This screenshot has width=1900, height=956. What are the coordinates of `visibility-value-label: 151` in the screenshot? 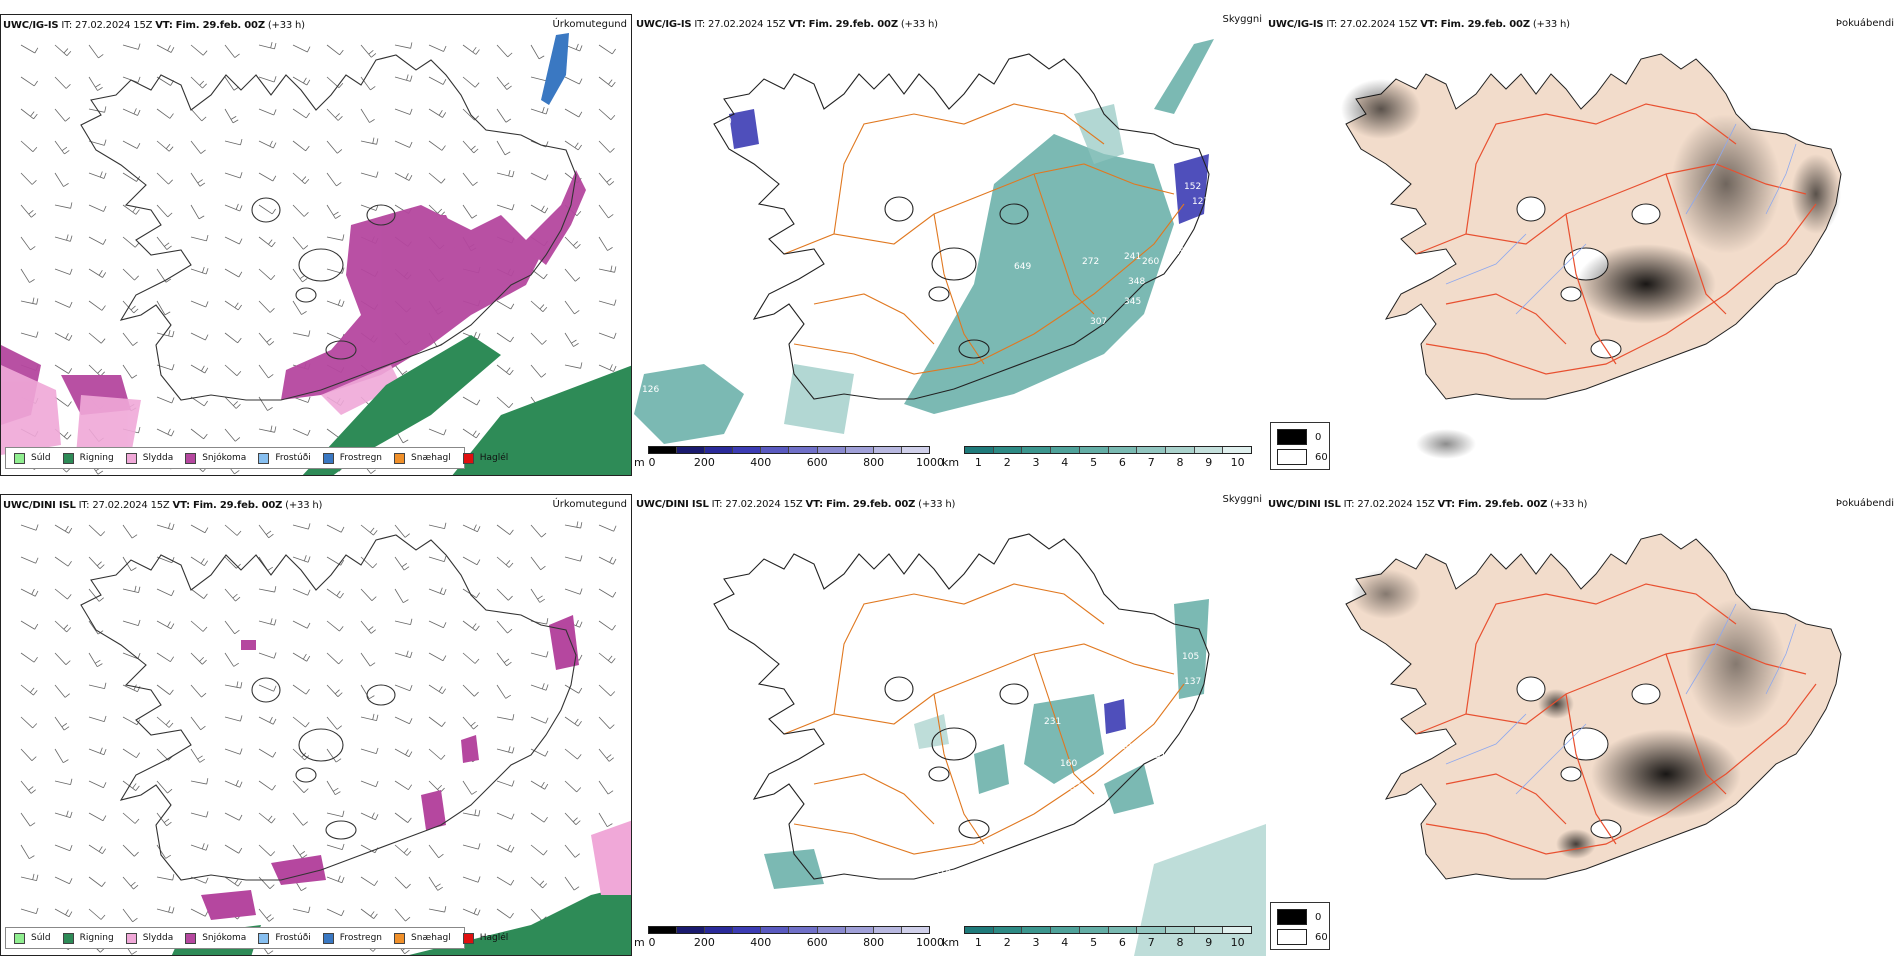 It's located at (1157, 756).